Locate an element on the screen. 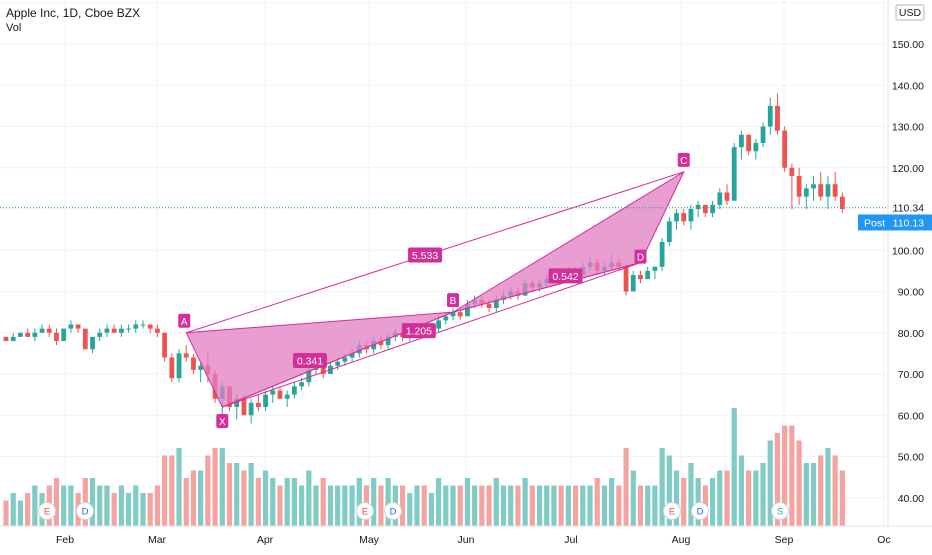 This screenshot has height=555, width=932. event-marker-label: E is located at coordinates (365, 512).